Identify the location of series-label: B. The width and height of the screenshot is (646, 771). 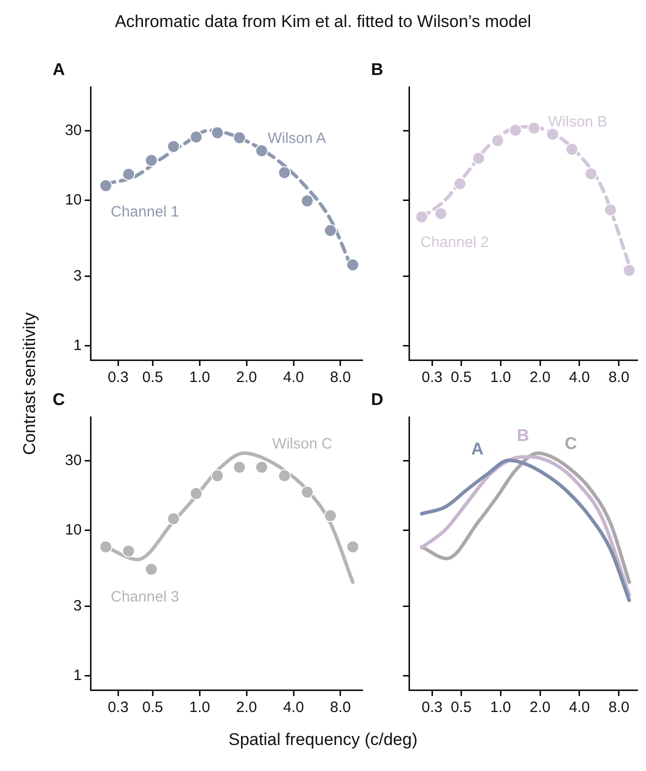
(523, 435).